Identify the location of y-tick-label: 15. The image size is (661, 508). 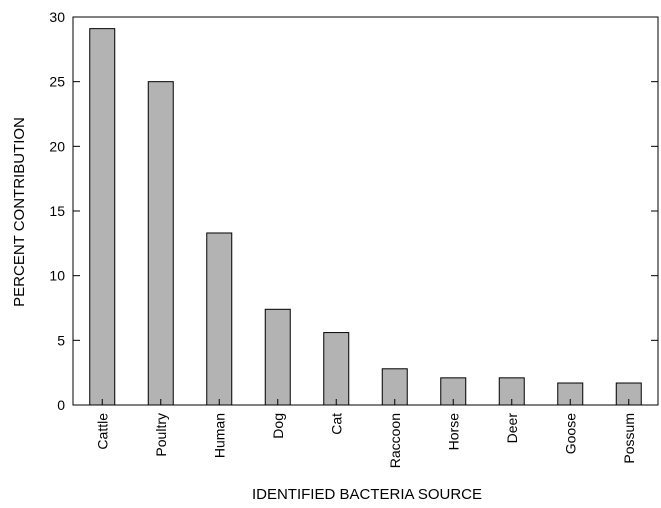
(57, 211).